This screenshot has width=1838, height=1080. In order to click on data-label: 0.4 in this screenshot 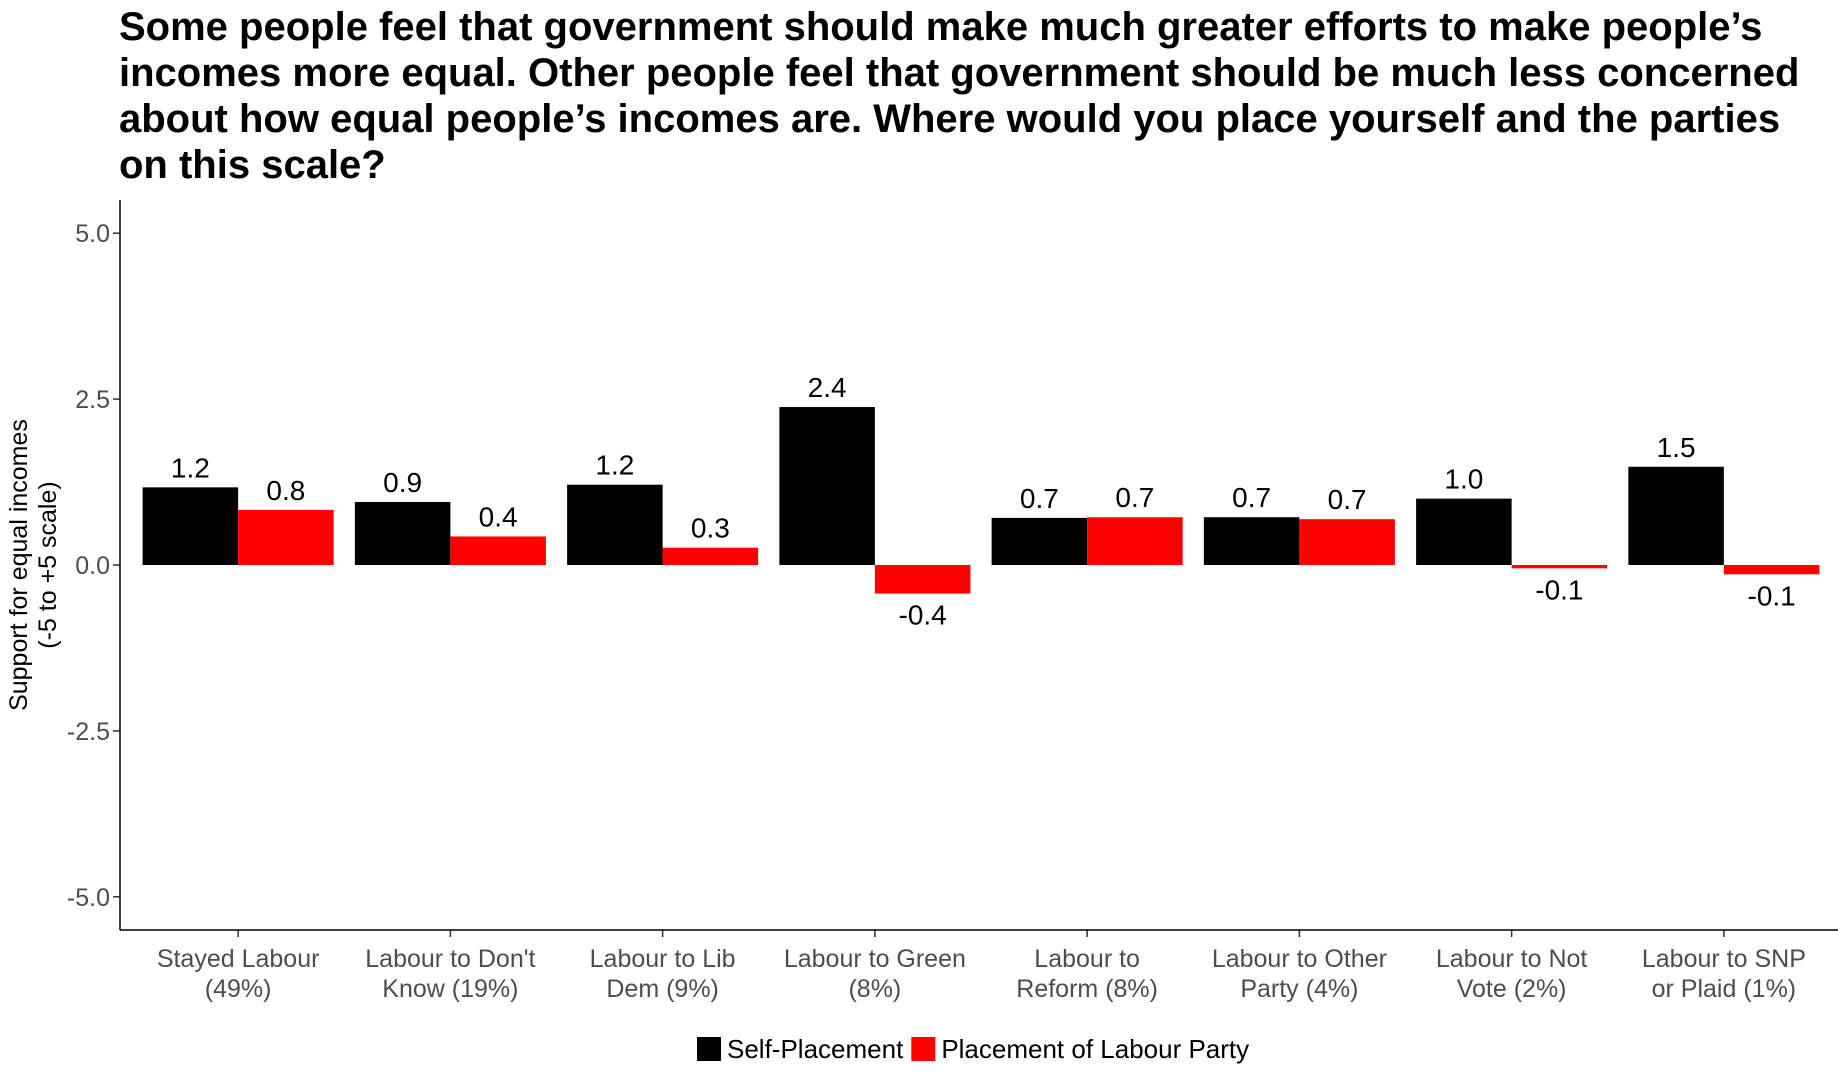, I will do `click(498, 516)`.